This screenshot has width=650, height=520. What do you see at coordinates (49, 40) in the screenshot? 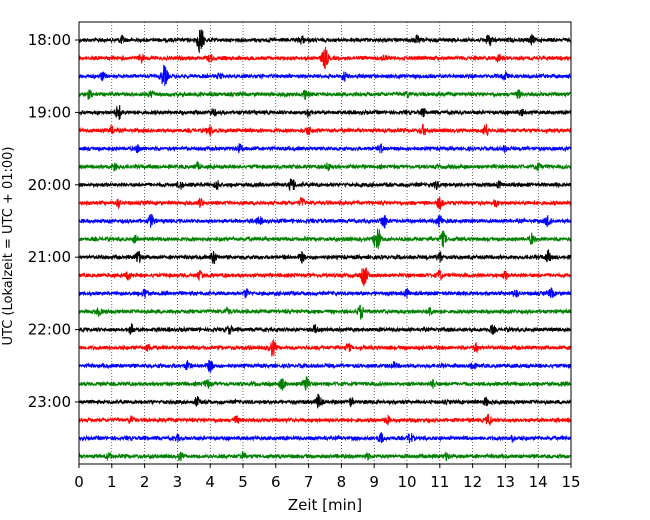
I see `y-tick-label: 18:00` at bounding box center [49, 40].